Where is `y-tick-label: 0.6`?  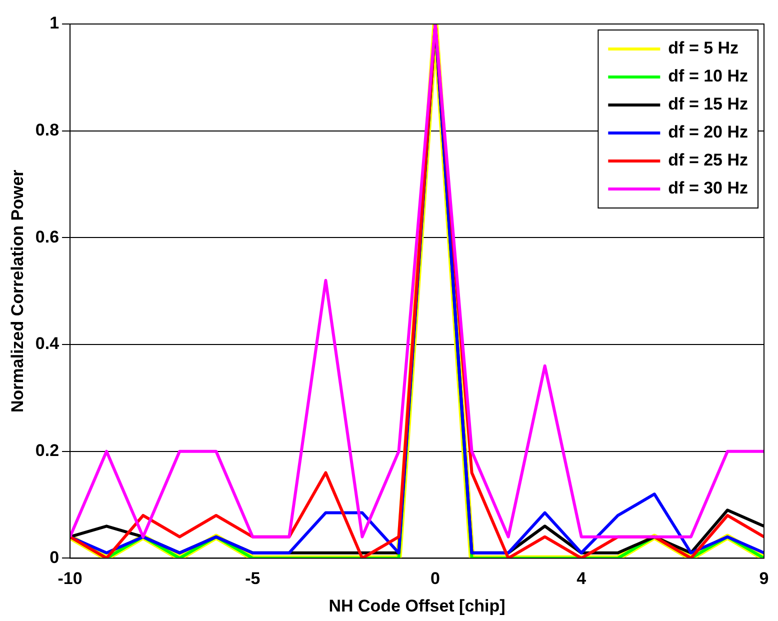 y-tick-label: 0.6 is located at coordinates (47, 236).